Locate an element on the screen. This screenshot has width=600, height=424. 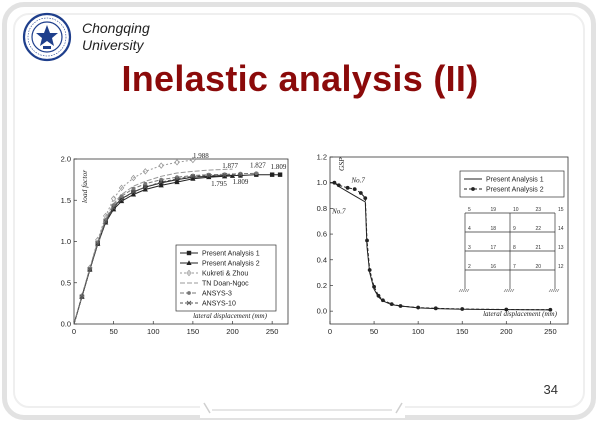
annotation: 1.827 is located at coordinates (258, 165).